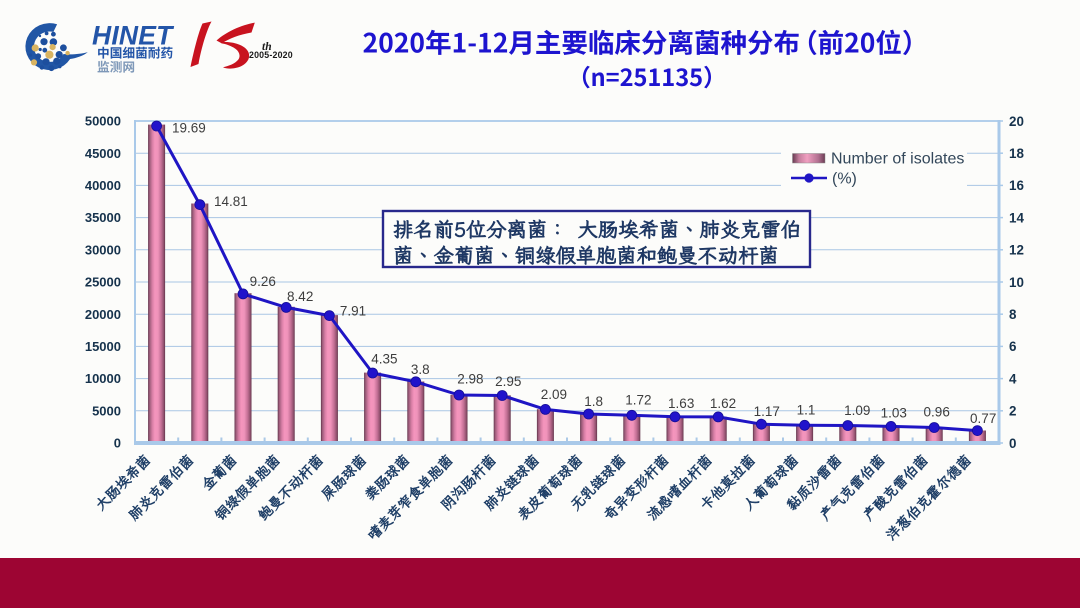 This screenshot has height=608, width=1080. Describe the element at coordinates (681, 403) in the screenshot. I see `svg-text: 1.63` at that location.